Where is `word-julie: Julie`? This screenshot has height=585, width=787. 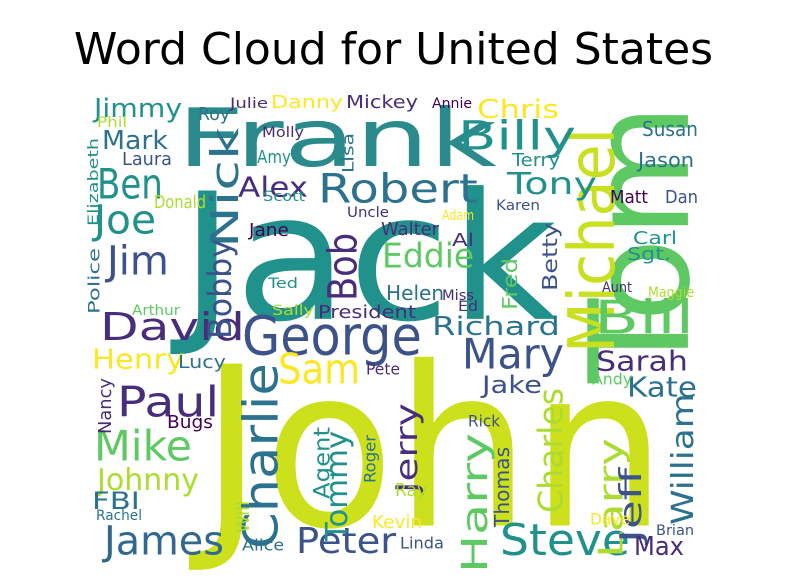
word-julie: Julie is located at coordinates (249, 103).